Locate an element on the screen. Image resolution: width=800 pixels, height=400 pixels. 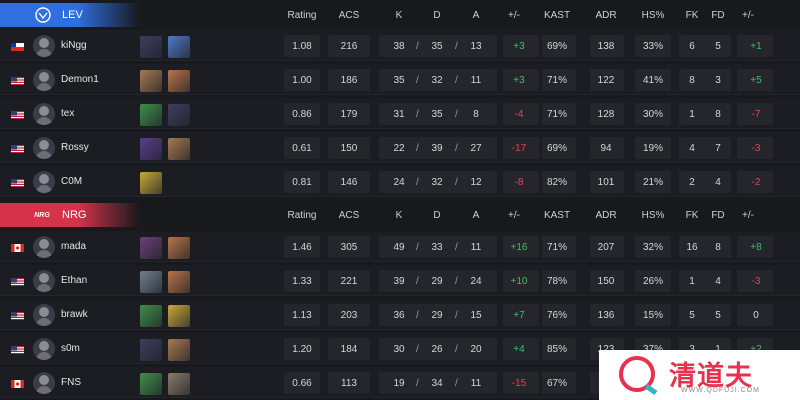
header-fk: FK is located at coordinates (692, 215).